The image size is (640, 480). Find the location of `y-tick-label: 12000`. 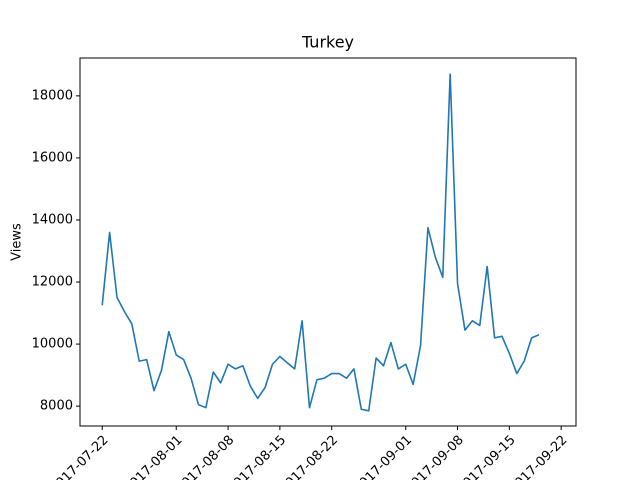

y-tick-label: 12000 is located at coordinates (52, 282).